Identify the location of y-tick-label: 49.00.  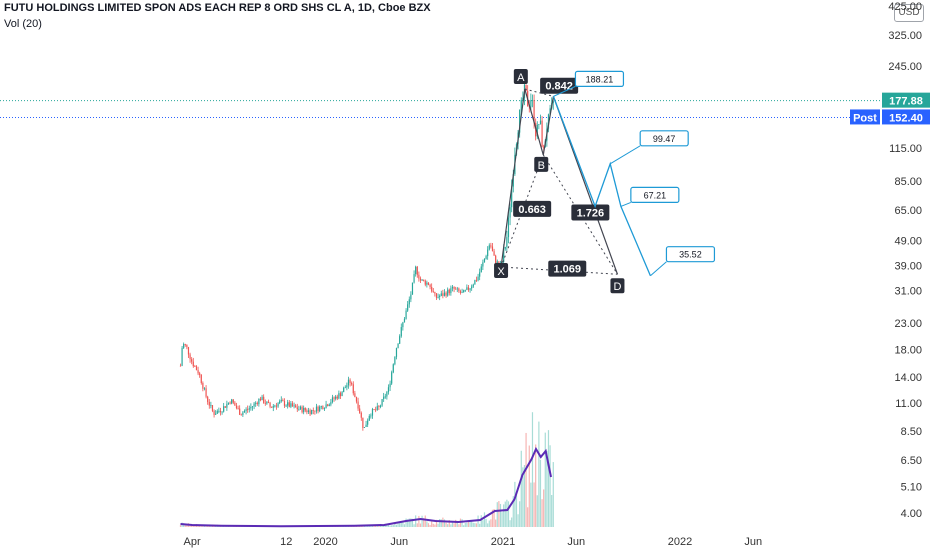
(908, 242).